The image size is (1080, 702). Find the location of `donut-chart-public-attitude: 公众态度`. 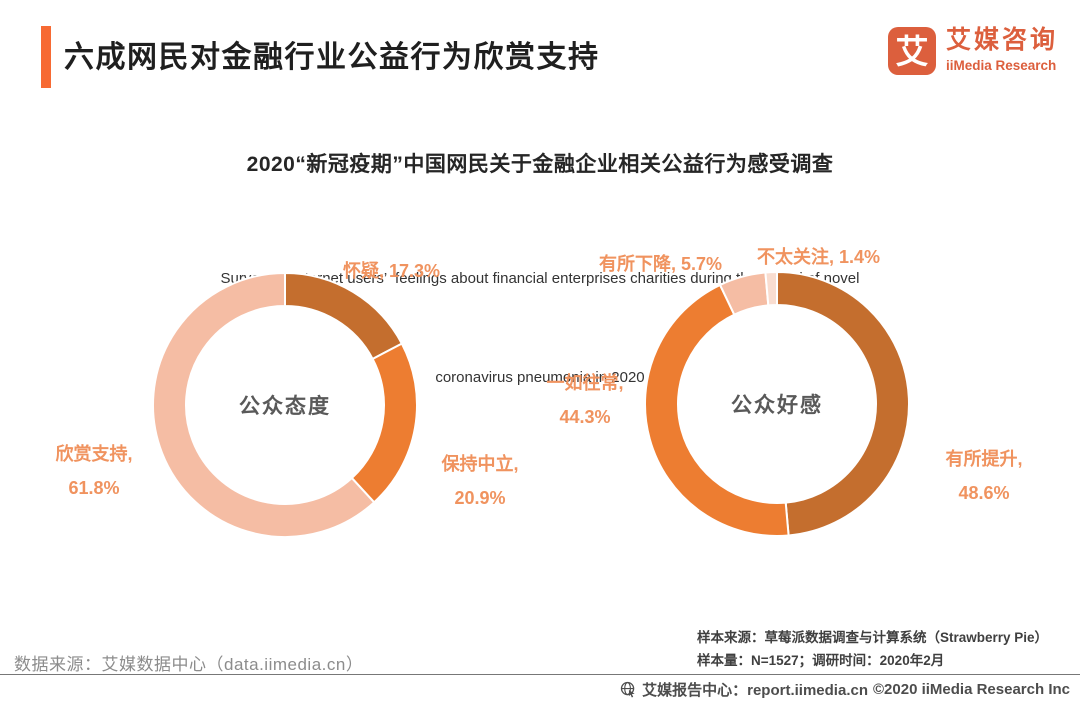

donut-chart-public-attitude: 公众态度 is located at coordinates (285, 405).